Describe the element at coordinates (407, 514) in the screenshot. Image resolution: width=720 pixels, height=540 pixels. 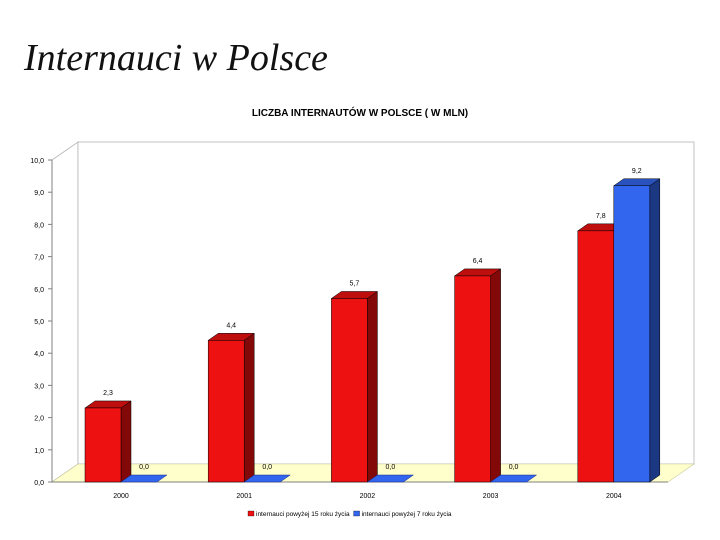
I see `legend-label-2: internauci powyżej 7 roku życia` at that location.